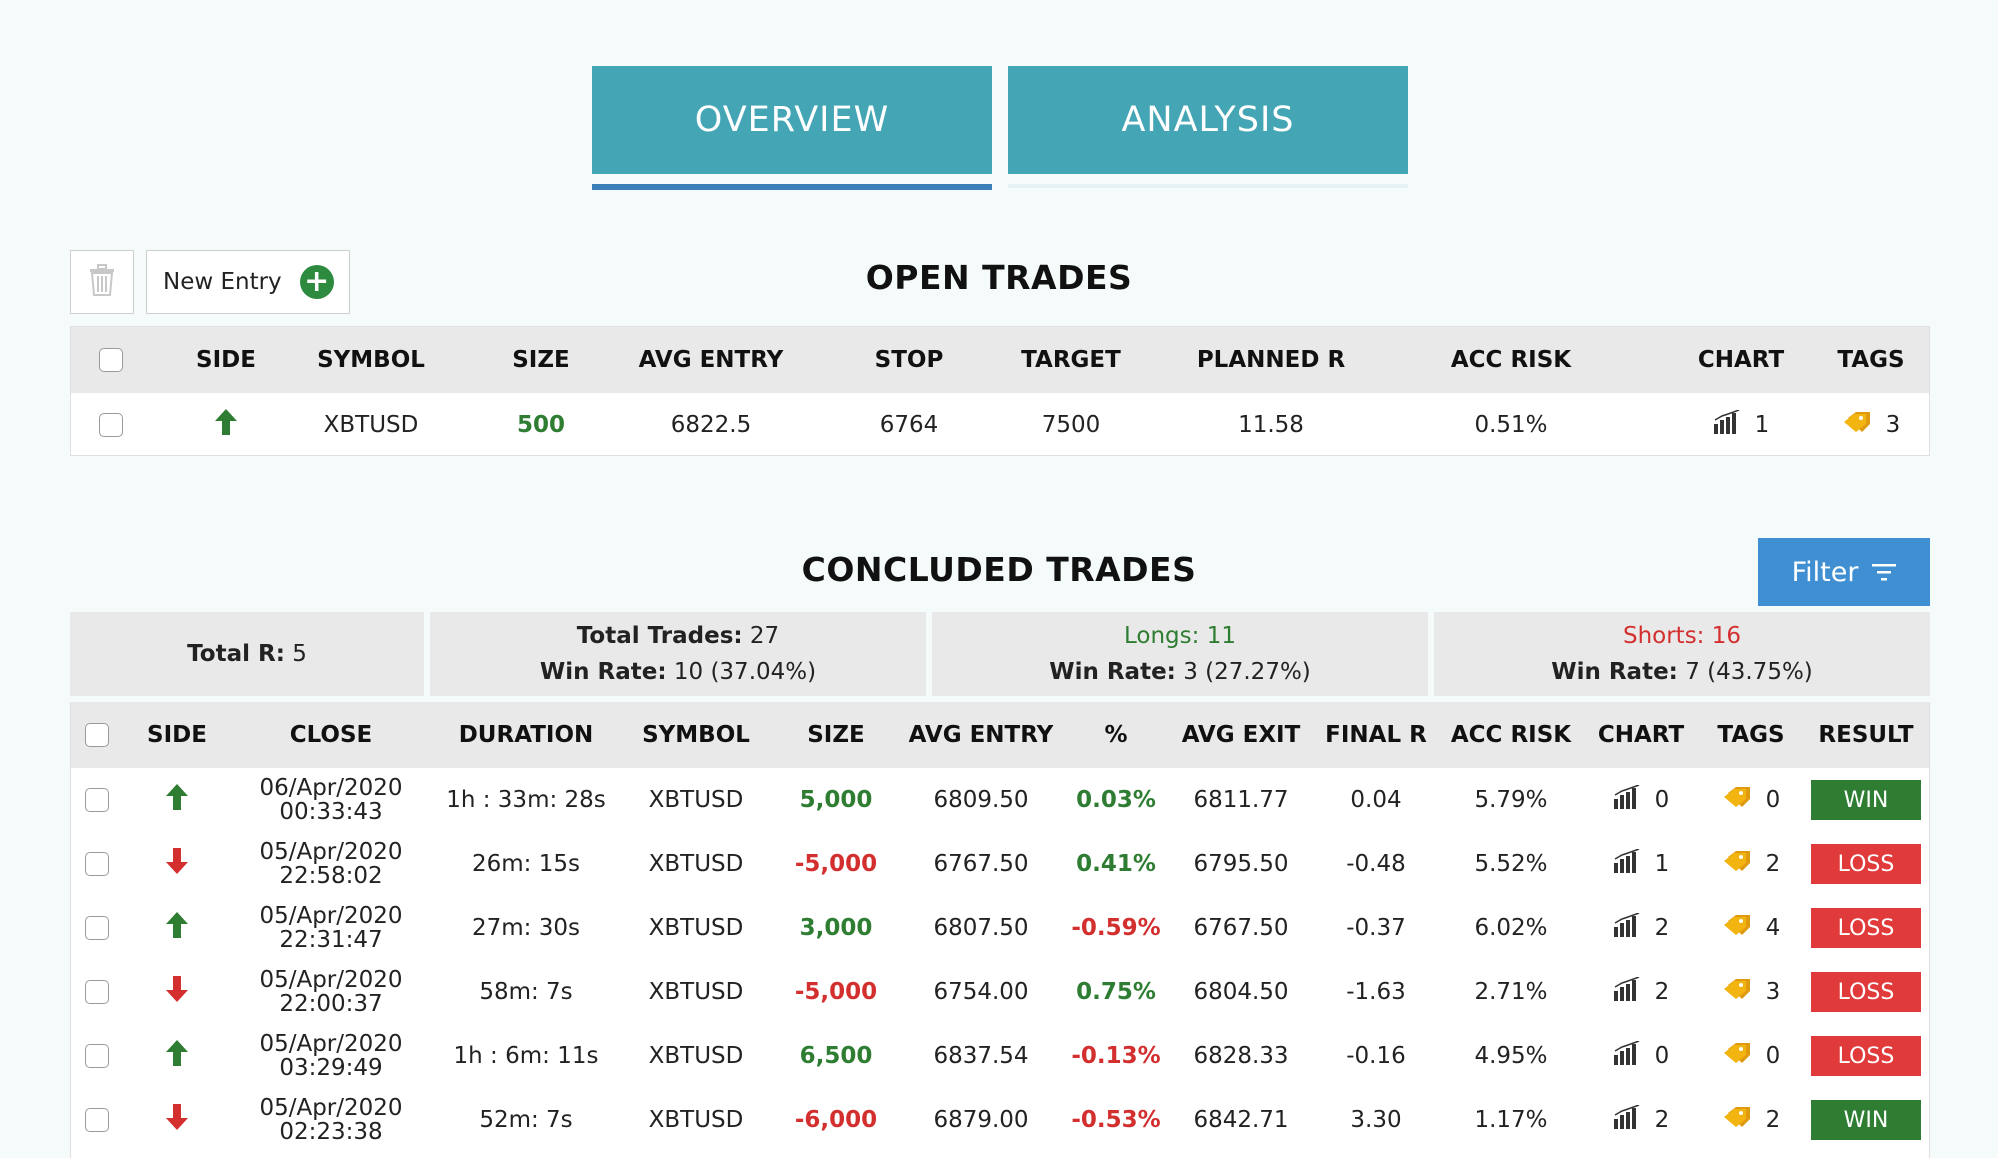  Describe the element at coordinates (836, 928) in the screenshot. I see `size: 3,000` at that location.